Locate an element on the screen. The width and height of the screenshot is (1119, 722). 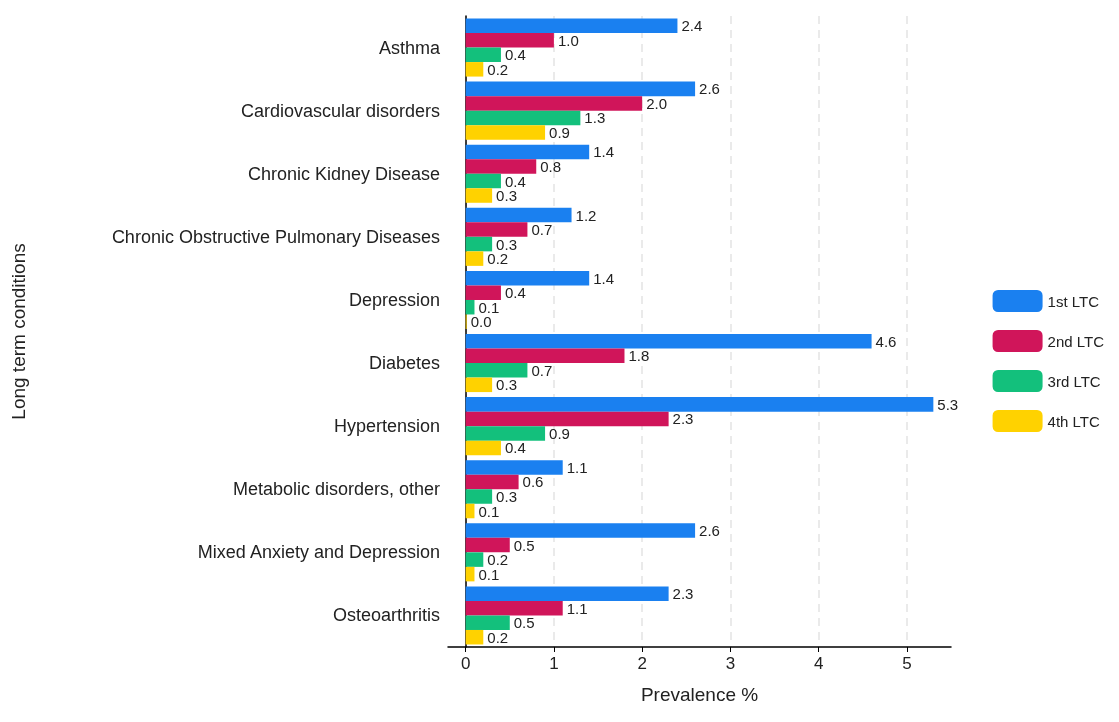
legend-label: 4th LTC is located at coordinates (1073, 421).